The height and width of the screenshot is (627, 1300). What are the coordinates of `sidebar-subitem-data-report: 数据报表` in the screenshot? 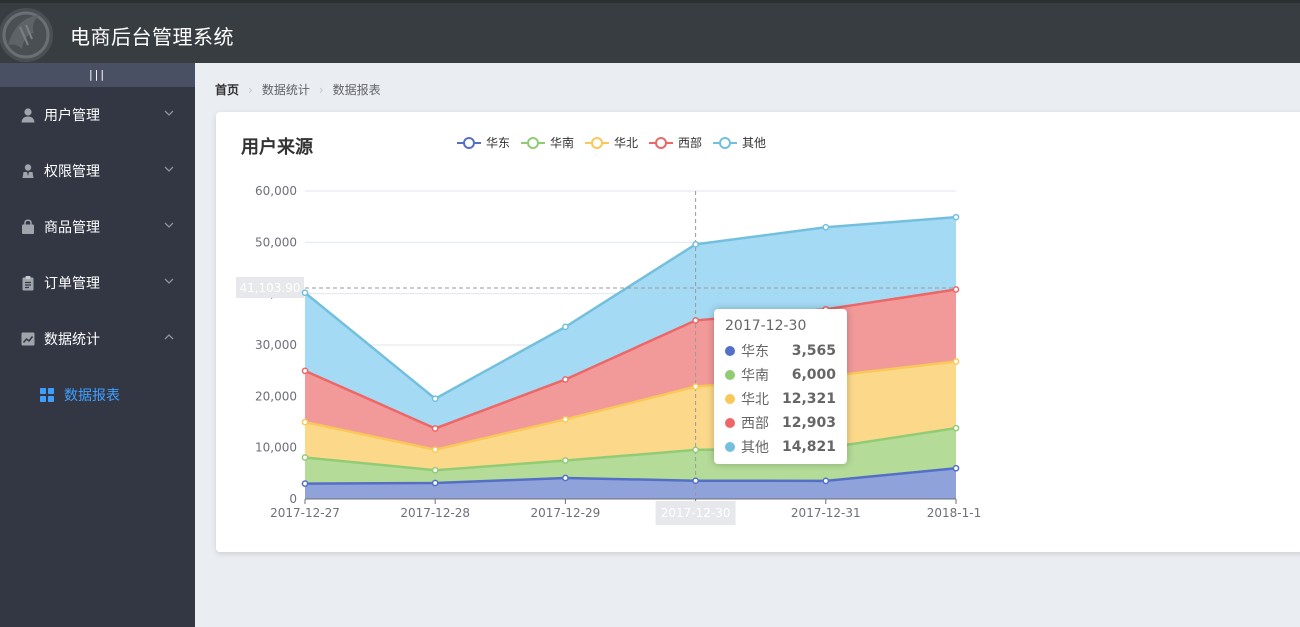 It's located at (97, 395).